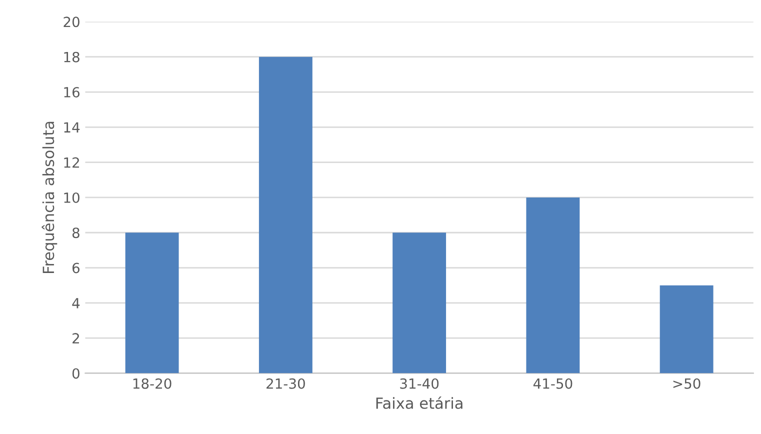 This screenshot has width=761, height=434. I want to click on y-tick-label: 16, so click(72, 92).